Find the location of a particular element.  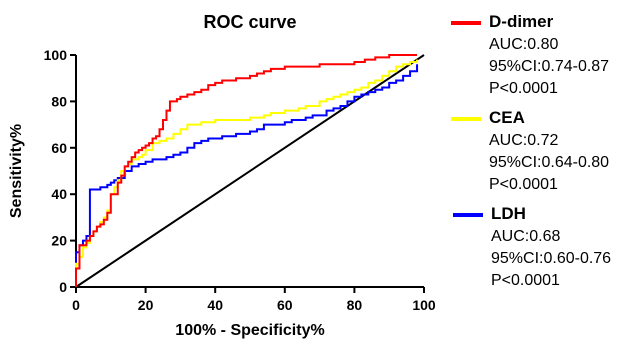

chart-title: ROC curve is located at coordinates (249, 22).